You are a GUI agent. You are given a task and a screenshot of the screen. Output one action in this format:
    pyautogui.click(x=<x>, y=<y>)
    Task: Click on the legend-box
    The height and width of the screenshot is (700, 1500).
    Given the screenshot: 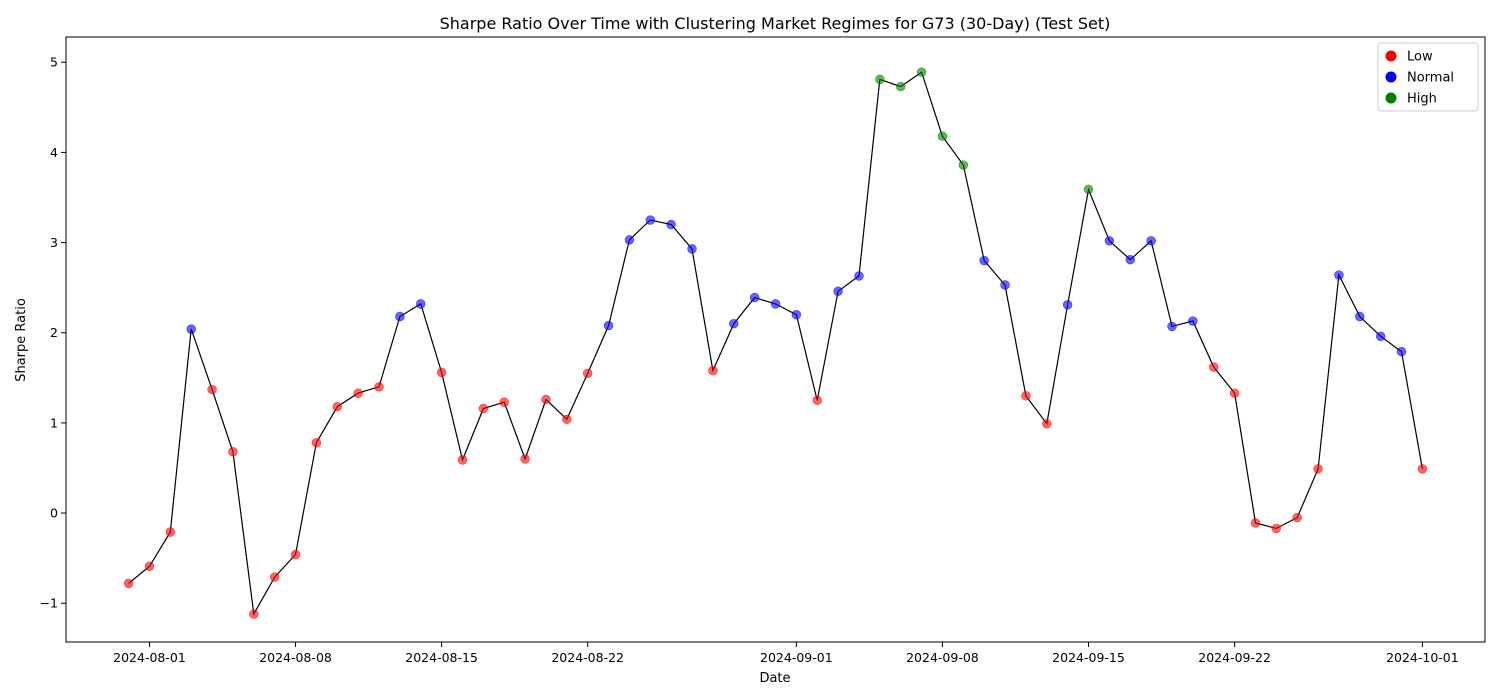 What is the action you would take?
    pyautogui.click(x=1428, y=77)
    